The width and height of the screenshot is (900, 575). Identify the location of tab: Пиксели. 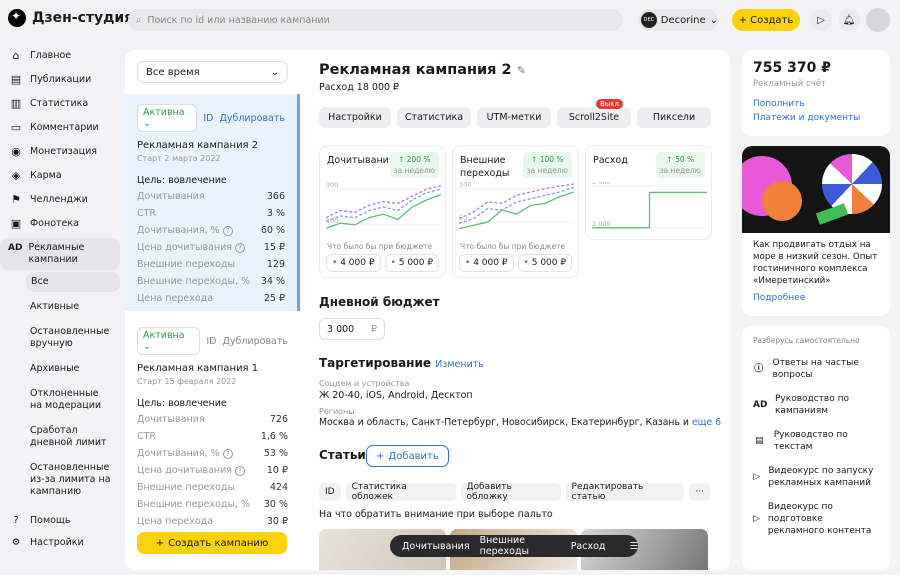
(674, 117).